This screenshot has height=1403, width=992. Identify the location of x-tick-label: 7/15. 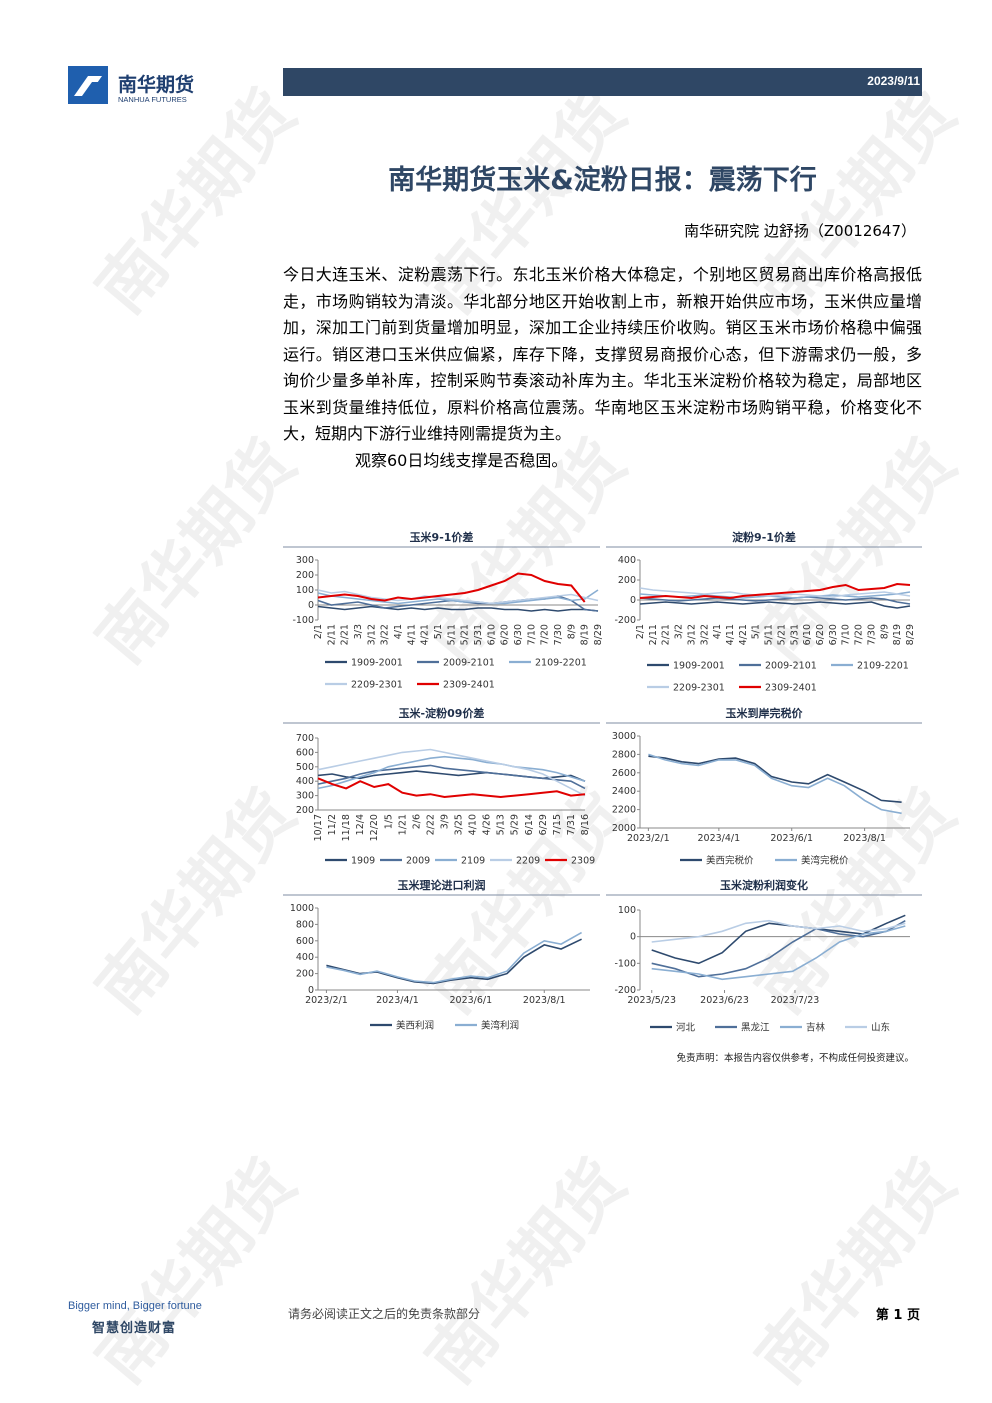
(557, 824).